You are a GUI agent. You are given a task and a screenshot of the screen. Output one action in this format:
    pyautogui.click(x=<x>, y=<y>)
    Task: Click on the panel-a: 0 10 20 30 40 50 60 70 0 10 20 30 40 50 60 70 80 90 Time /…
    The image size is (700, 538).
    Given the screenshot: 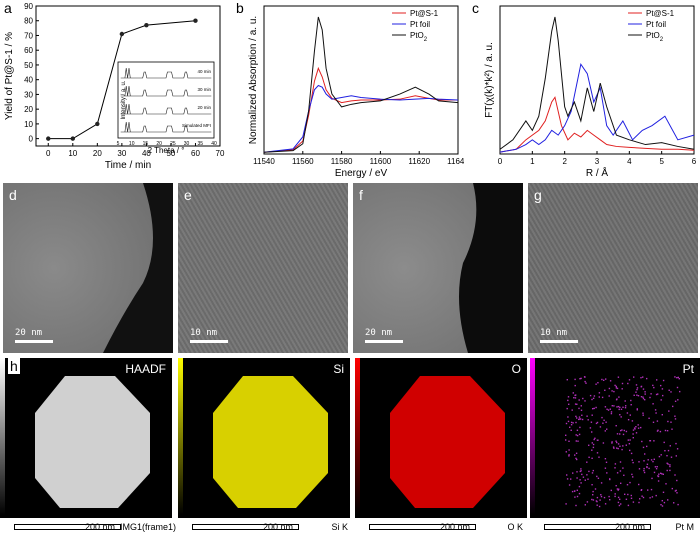 What is the action you would take?
    pyautogui.click(x=115, y=90)
    